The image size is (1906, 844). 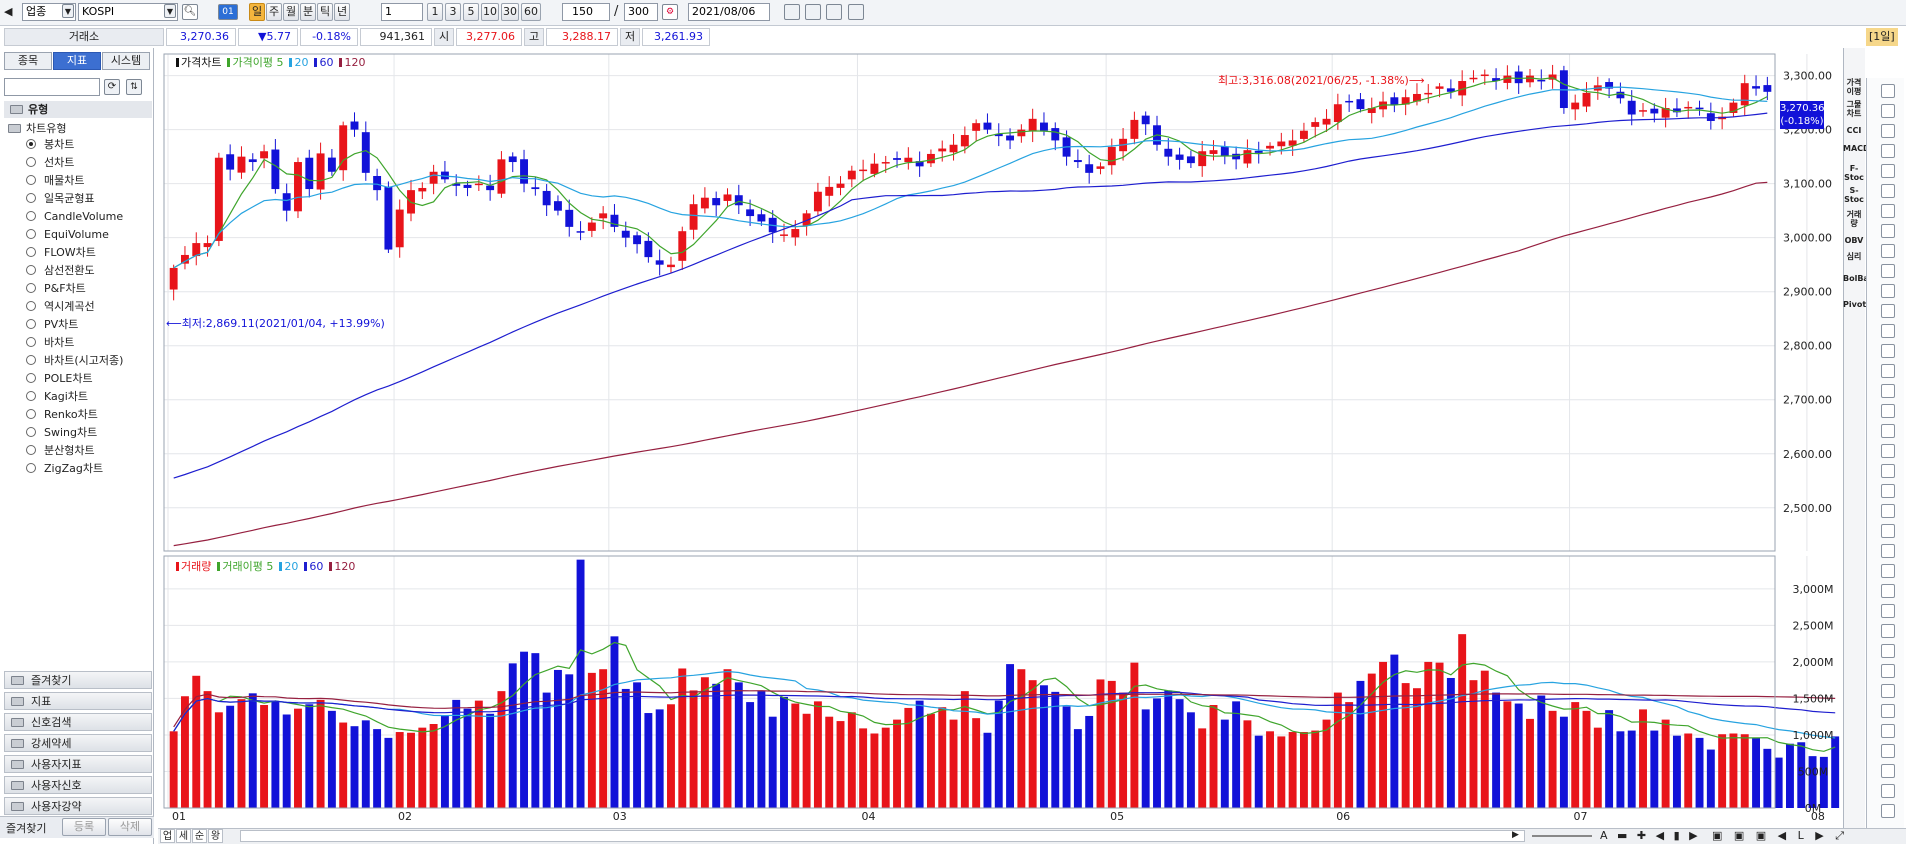 I want to click on chart-type-option: 매물차트, so click(x=55, y=180).